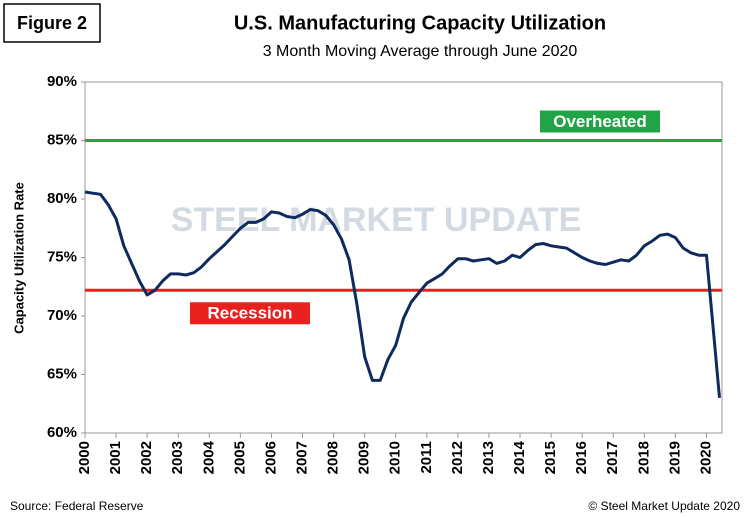  I want to click on x-tick-label: 2011, so click(426, 457).